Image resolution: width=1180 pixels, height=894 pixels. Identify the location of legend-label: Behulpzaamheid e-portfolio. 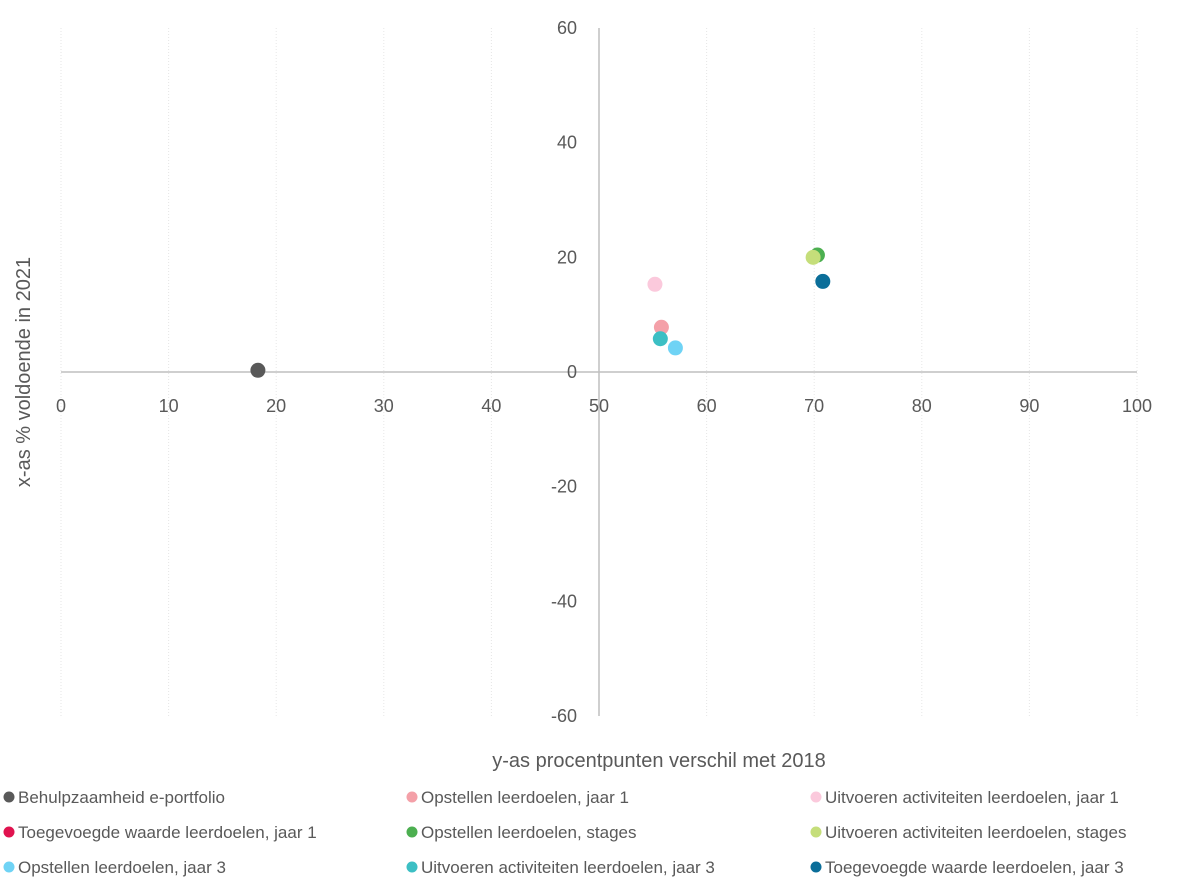
(121, 797).